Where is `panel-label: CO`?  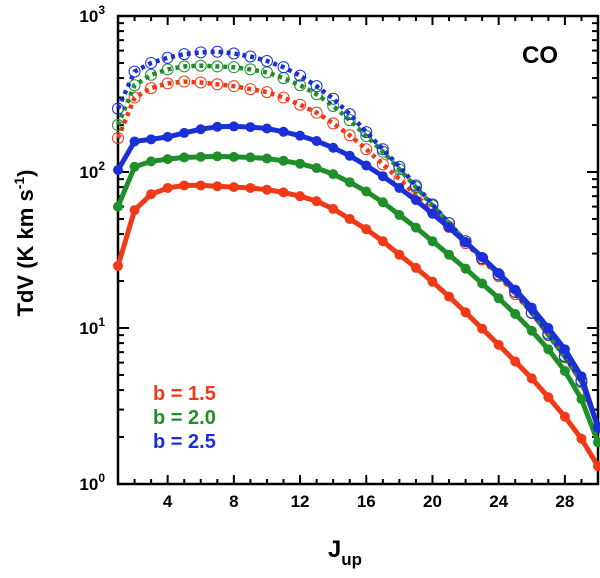
panel-label: CO is located at coordinates (540, 55).